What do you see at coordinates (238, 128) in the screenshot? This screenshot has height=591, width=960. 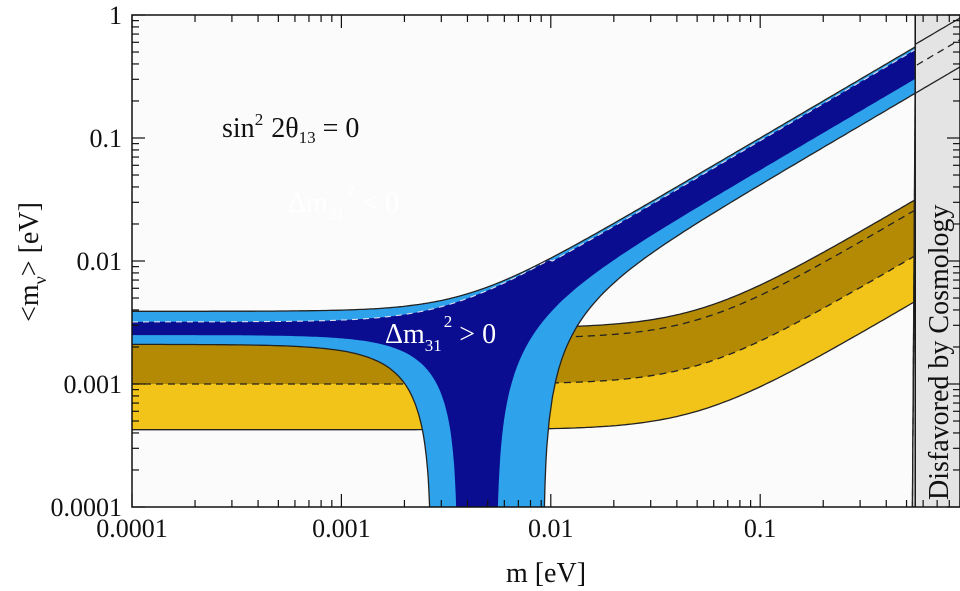 I see `theta-sin: sin` at bounding box center [238, 128].